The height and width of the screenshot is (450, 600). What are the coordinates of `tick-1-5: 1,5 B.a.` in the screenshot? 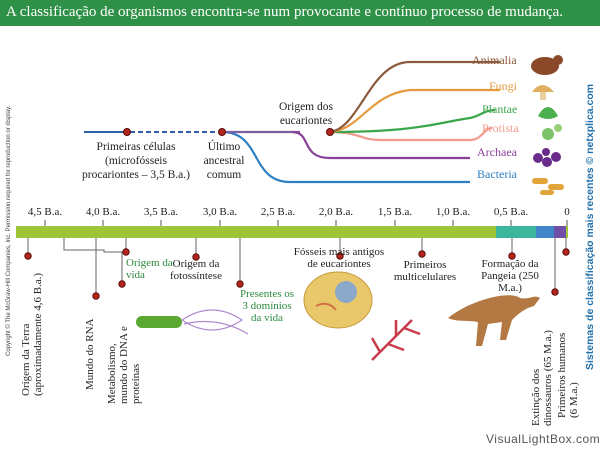 It's located at (395, 212).